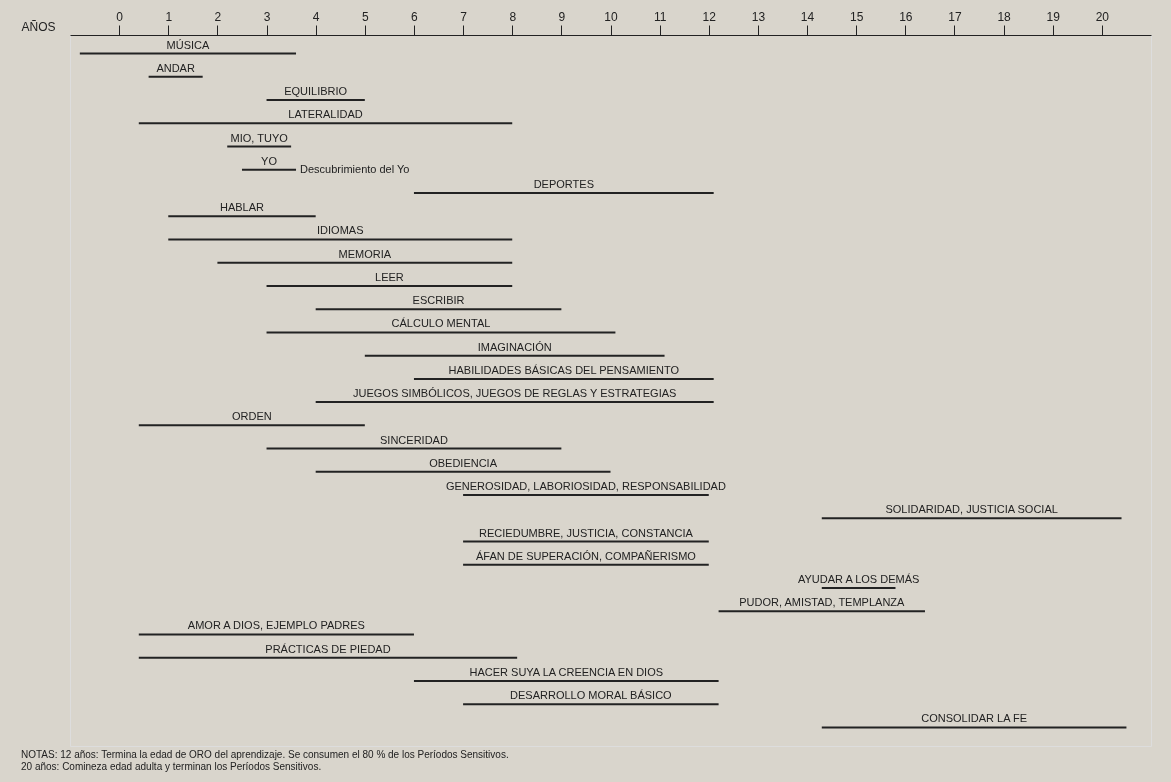 The height and width of the screenshot is (782, 1171). I want to click on x-tick-label: 7, so click(464, 16).